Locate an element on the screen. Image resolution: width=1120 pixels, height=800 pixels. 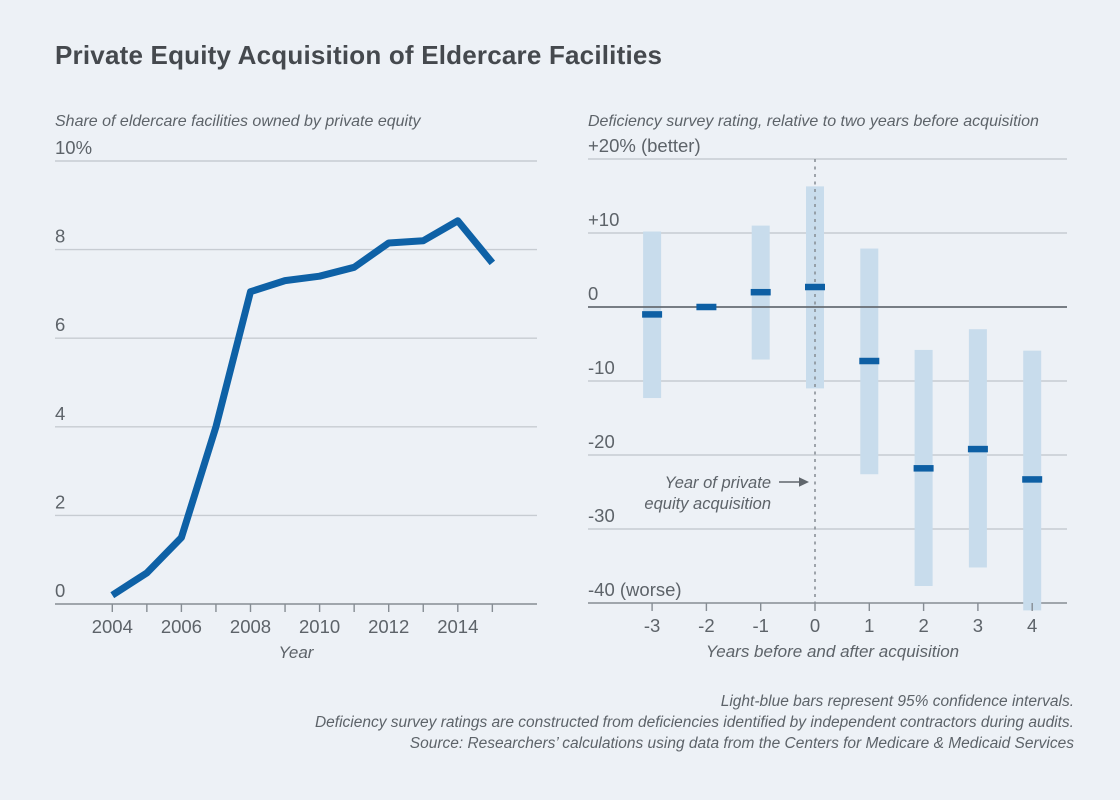
svg-text: 2008 is located at coordinates (250, 626).